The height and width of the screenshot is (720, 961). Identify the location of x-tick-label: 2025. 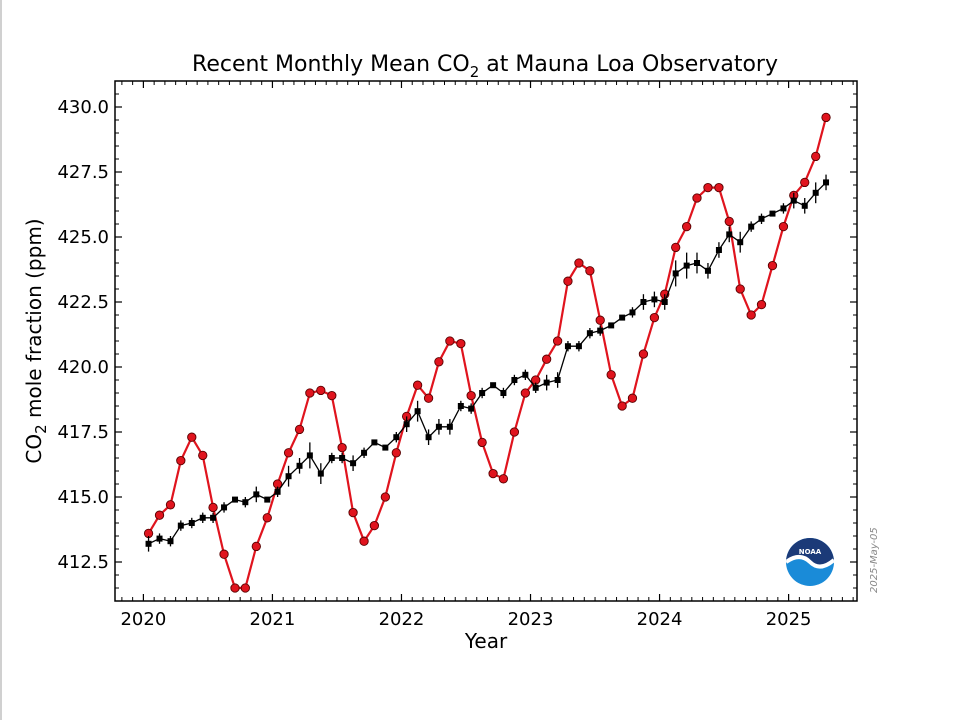
(789, 619).